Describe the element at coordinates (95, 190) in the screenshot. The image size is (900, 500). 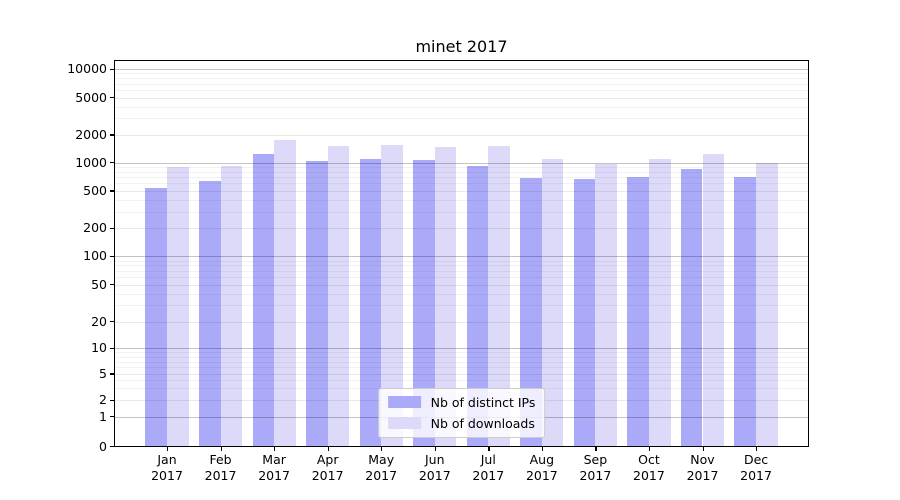
I see `y-axis-tick-label: 500` at that location.